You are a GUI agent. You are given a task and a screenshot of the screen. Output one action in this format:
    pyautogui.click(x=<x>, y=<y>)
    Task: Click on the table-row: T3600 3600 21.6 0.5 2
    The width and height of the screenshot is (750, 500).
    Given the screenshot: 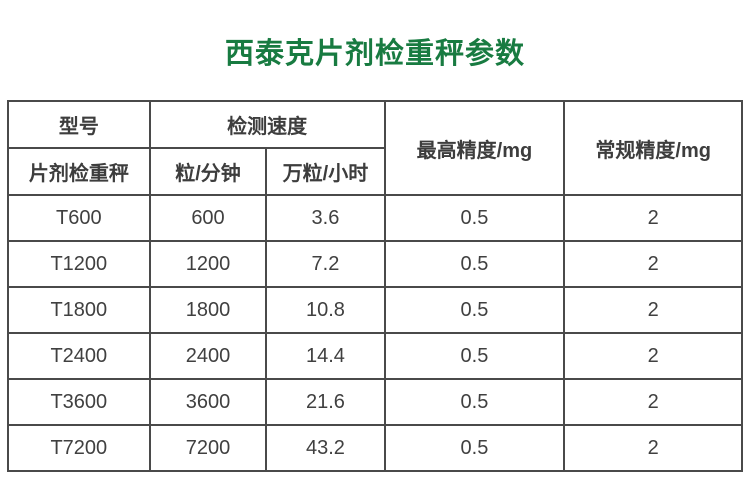 What is the action you would take?
    pyautogui.click(x=375, y=402)
    